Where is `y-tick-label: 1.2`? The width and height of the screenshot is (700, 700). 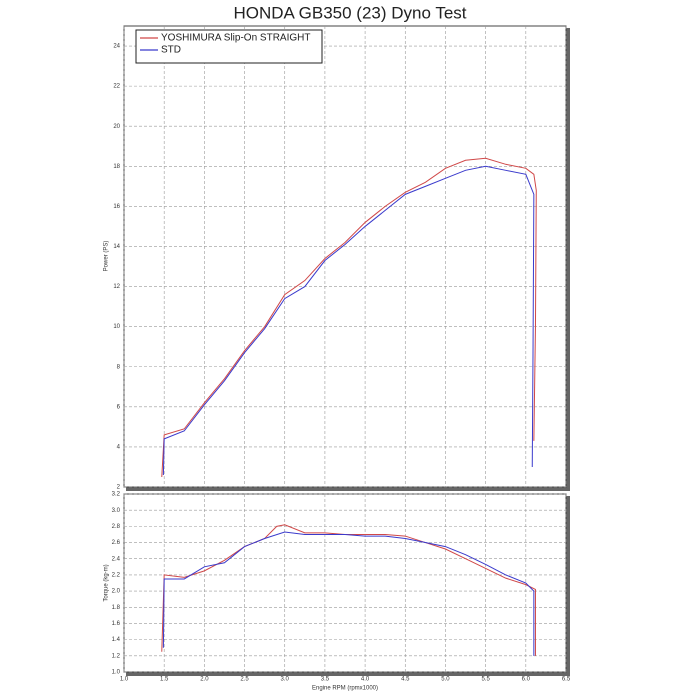 y-tick-label: 1.2 is located at coordinates (116, 656).